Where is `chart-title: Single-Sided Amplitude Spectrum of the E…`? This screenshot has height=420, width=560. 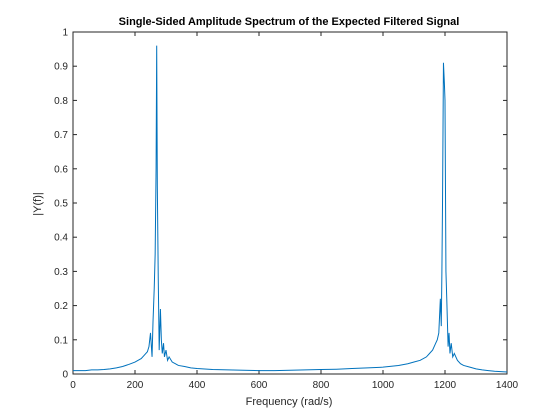
chart-title: Single-Sided Amplitude Spectrum of the E… is located at coordinates (289, 22).